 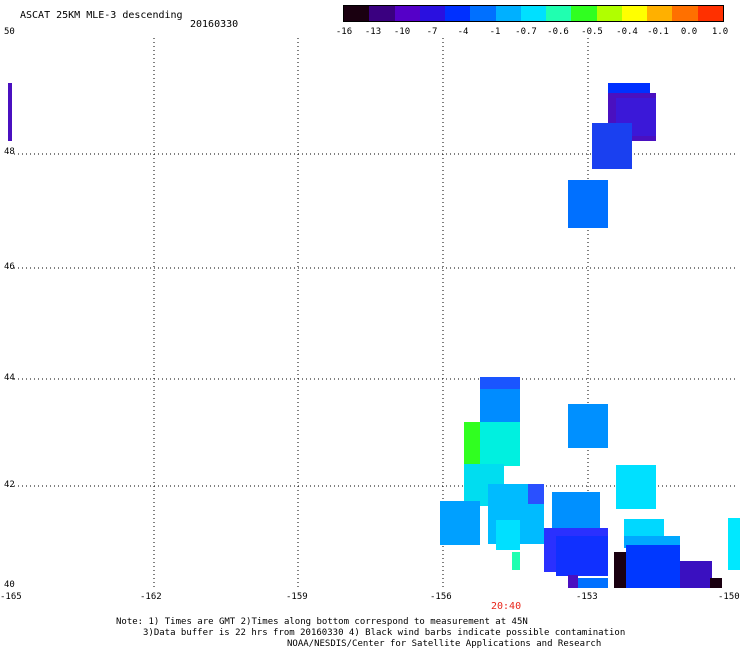 I want to click on colorbar-label: -13, so click(x=373, y=32).